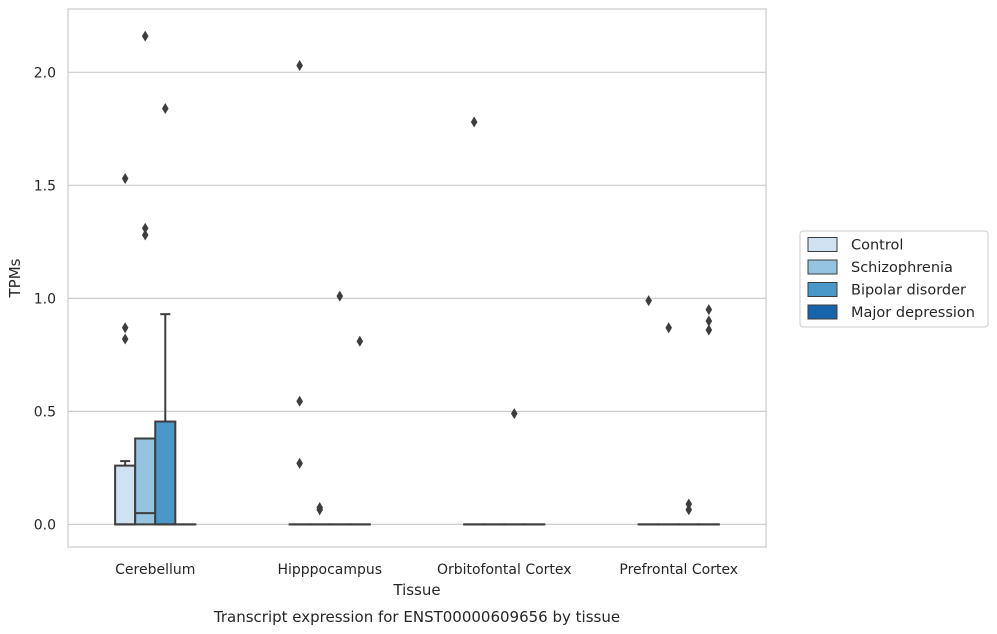  What do you see at coordinates (155, 570) in the screenshot?
I see `x-tick-label: Cerebellum` at bounding box center [155, 570].